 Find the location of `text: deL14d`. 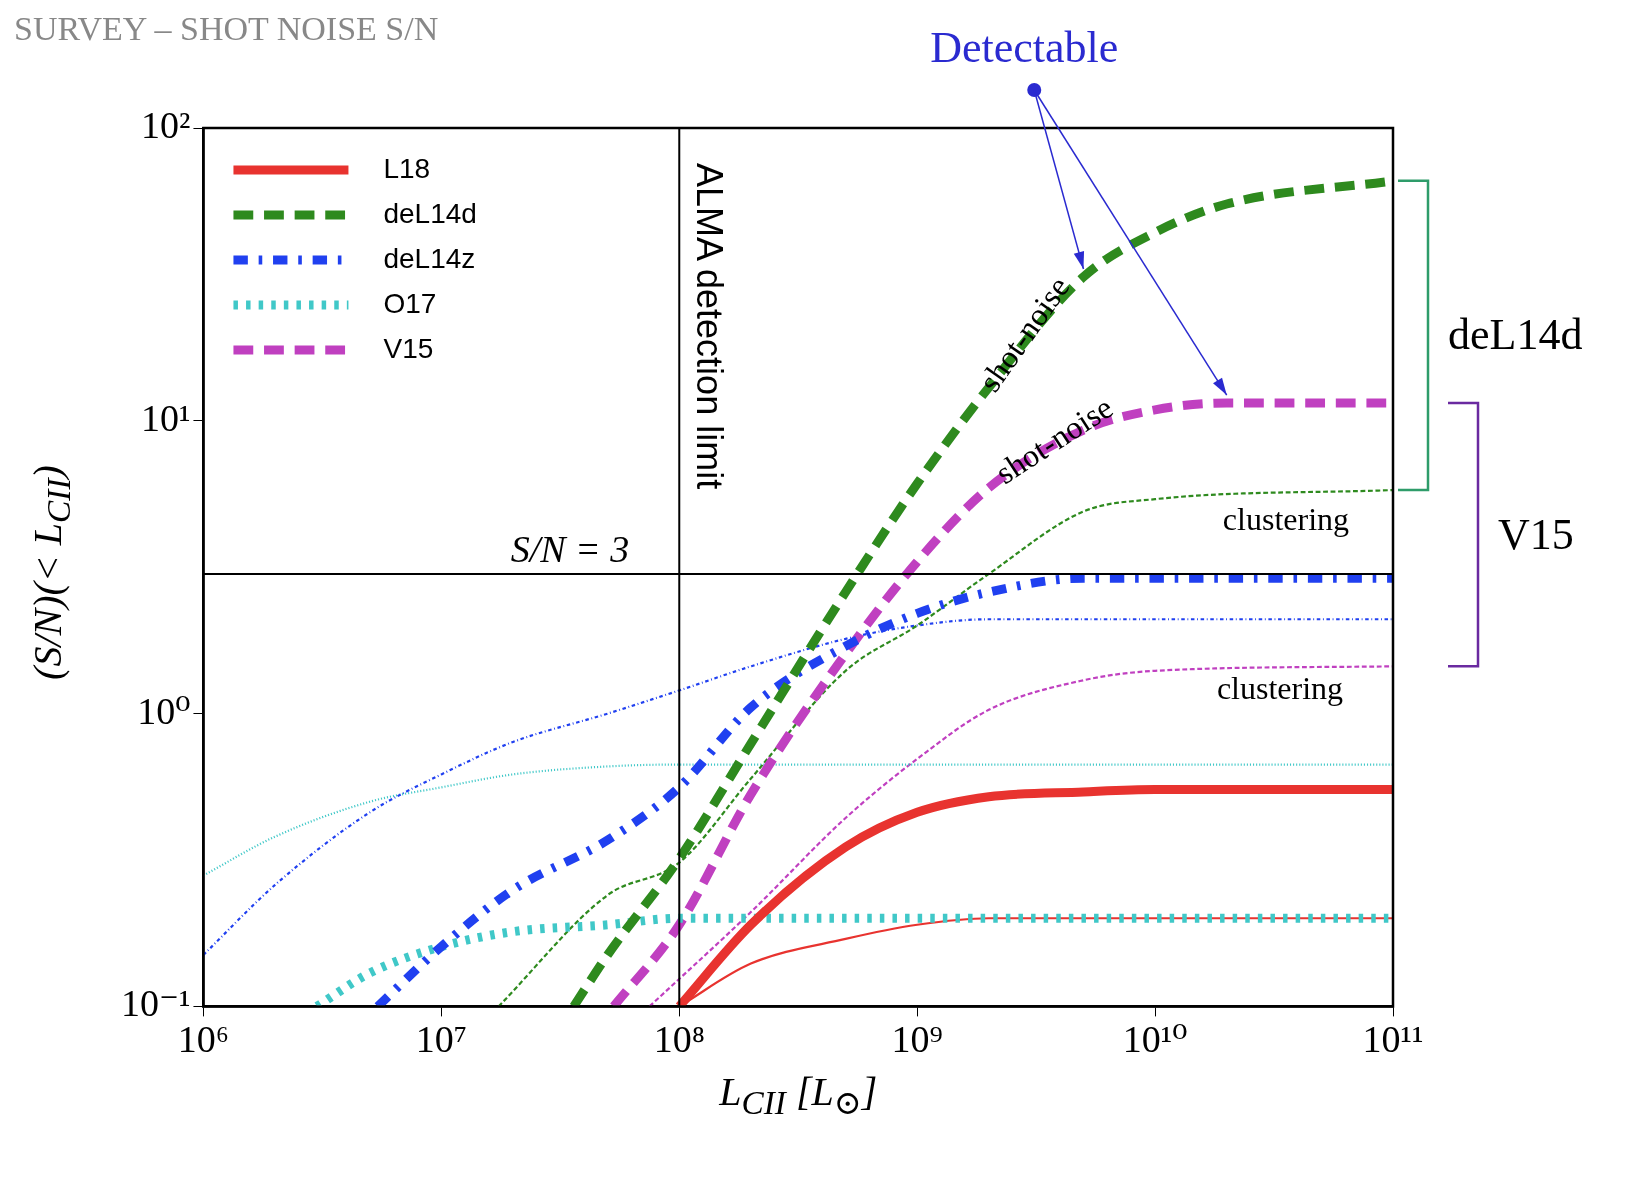

text: deL14d is located at coordinates (1515, 335).